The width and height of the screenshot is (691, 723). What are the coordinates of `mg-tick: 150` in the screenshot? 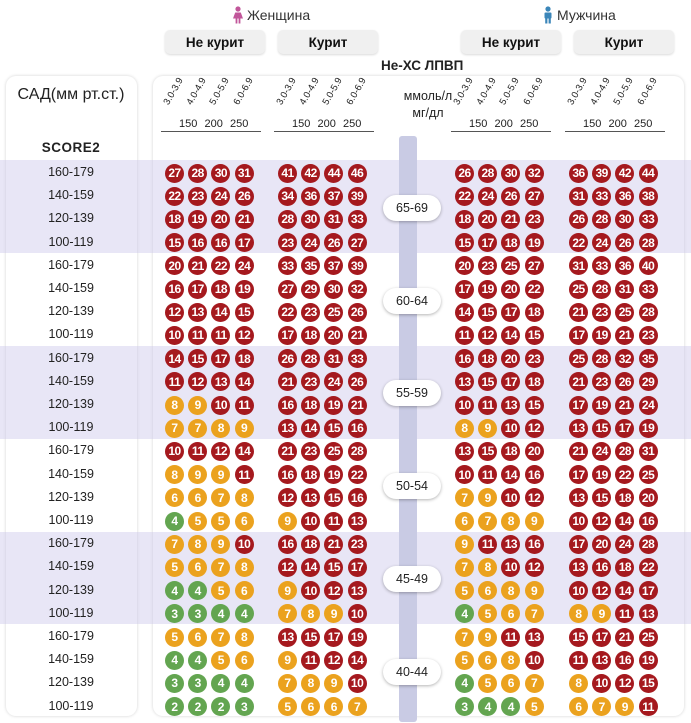 It's located at (301, 124).